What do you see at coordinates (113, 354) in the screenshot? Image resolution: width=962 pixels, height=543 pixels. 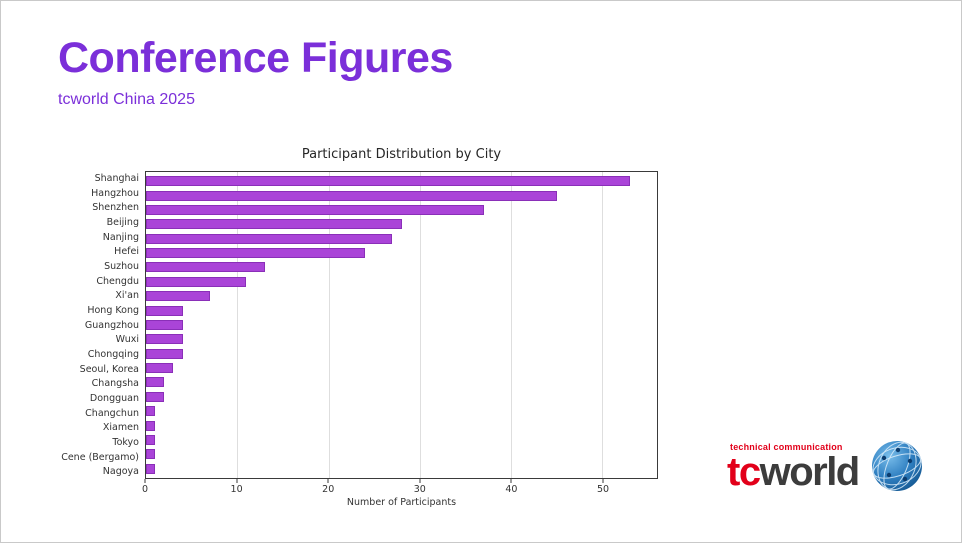 I see `y-tick-label: Chongqing` at bounding box center [113, 354].